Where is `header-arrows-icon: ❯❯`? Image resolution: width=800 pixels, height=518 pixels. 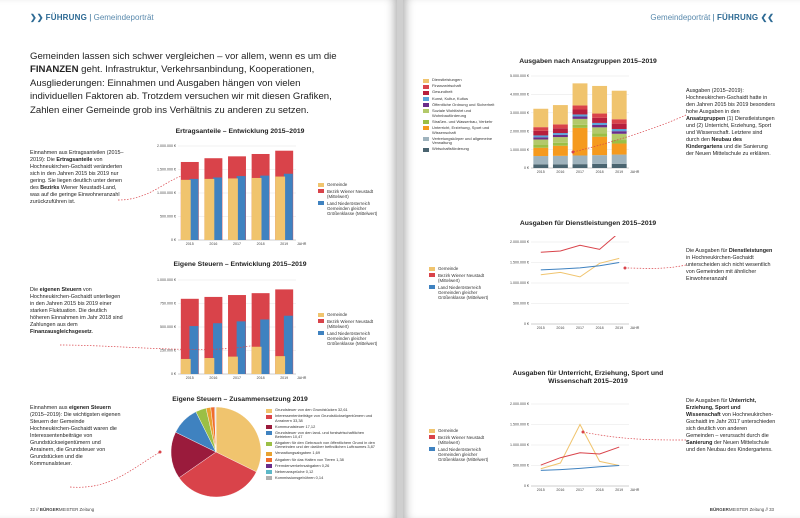
header-arrows-icon: ❯❯ is located at coordinates (37, 17).